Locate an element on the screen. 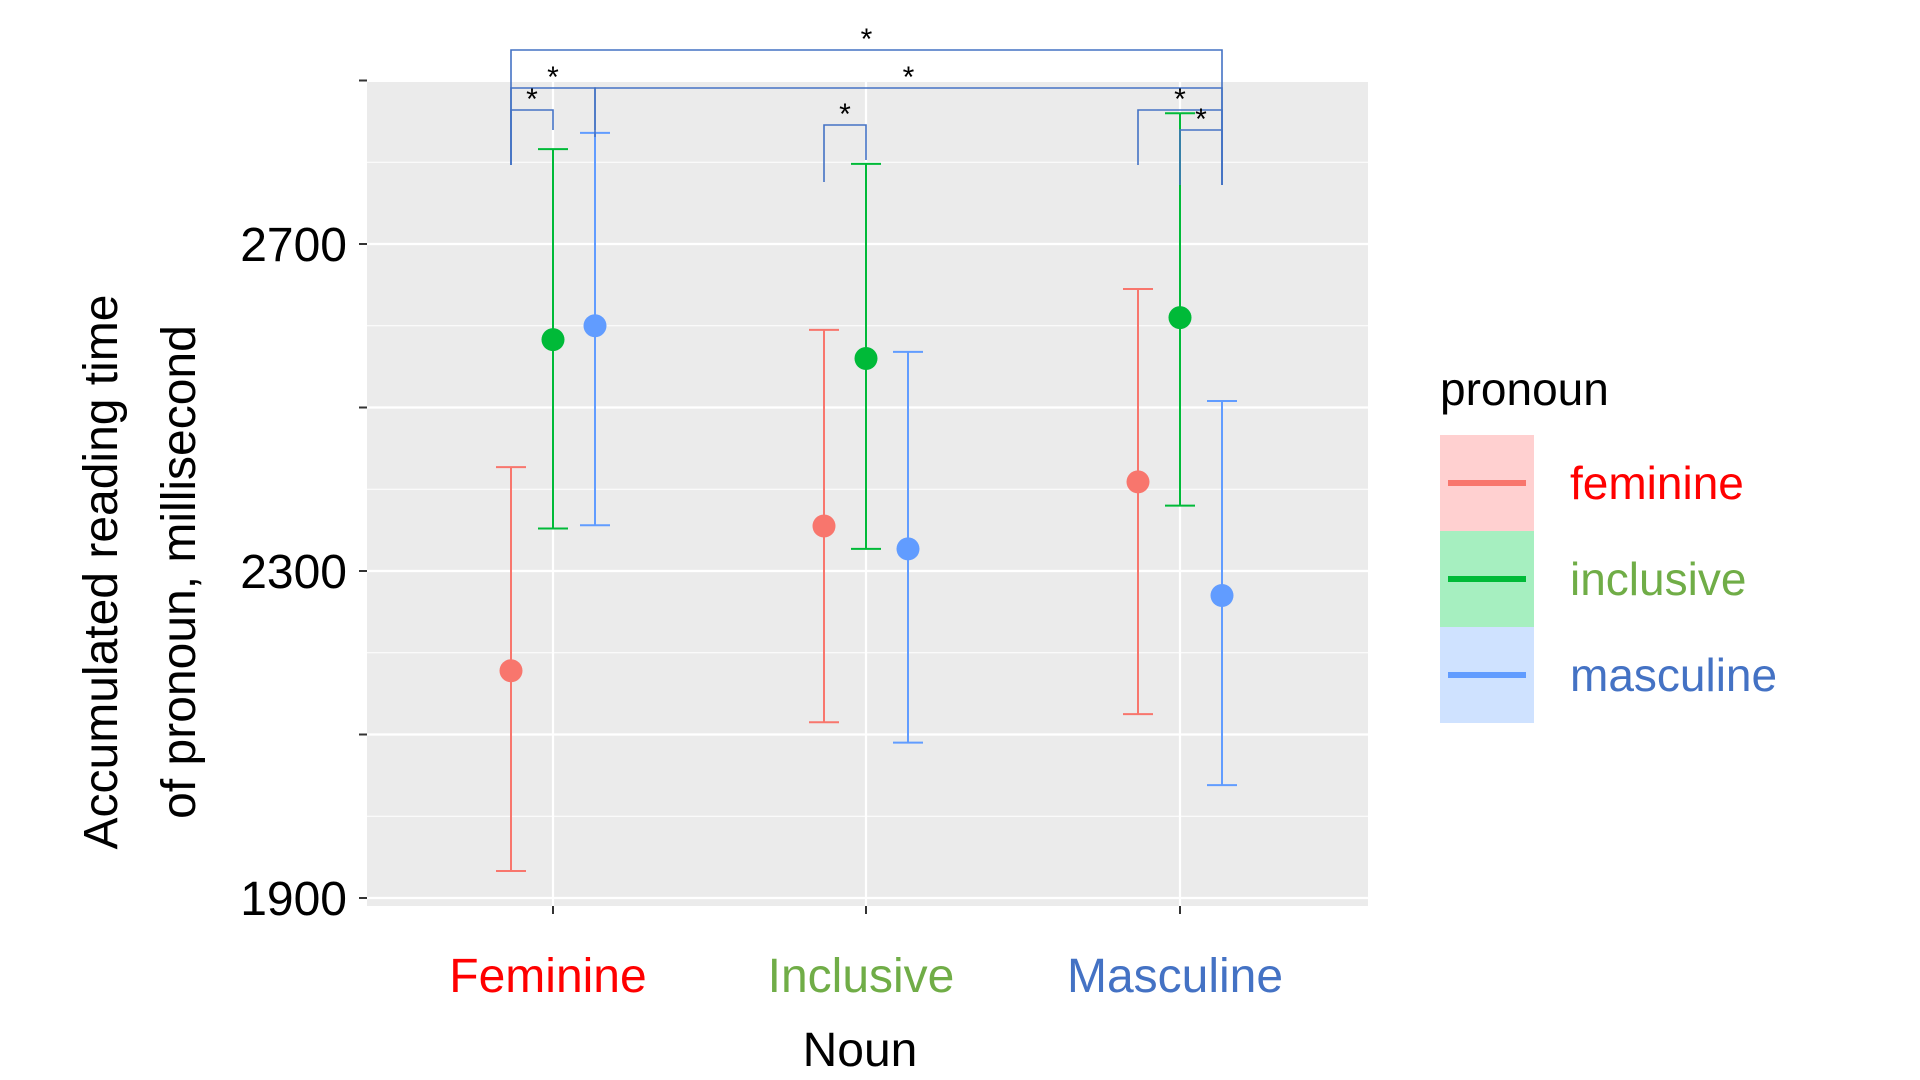  y-tick-label: 2300 is located at coordinates (293, 572).